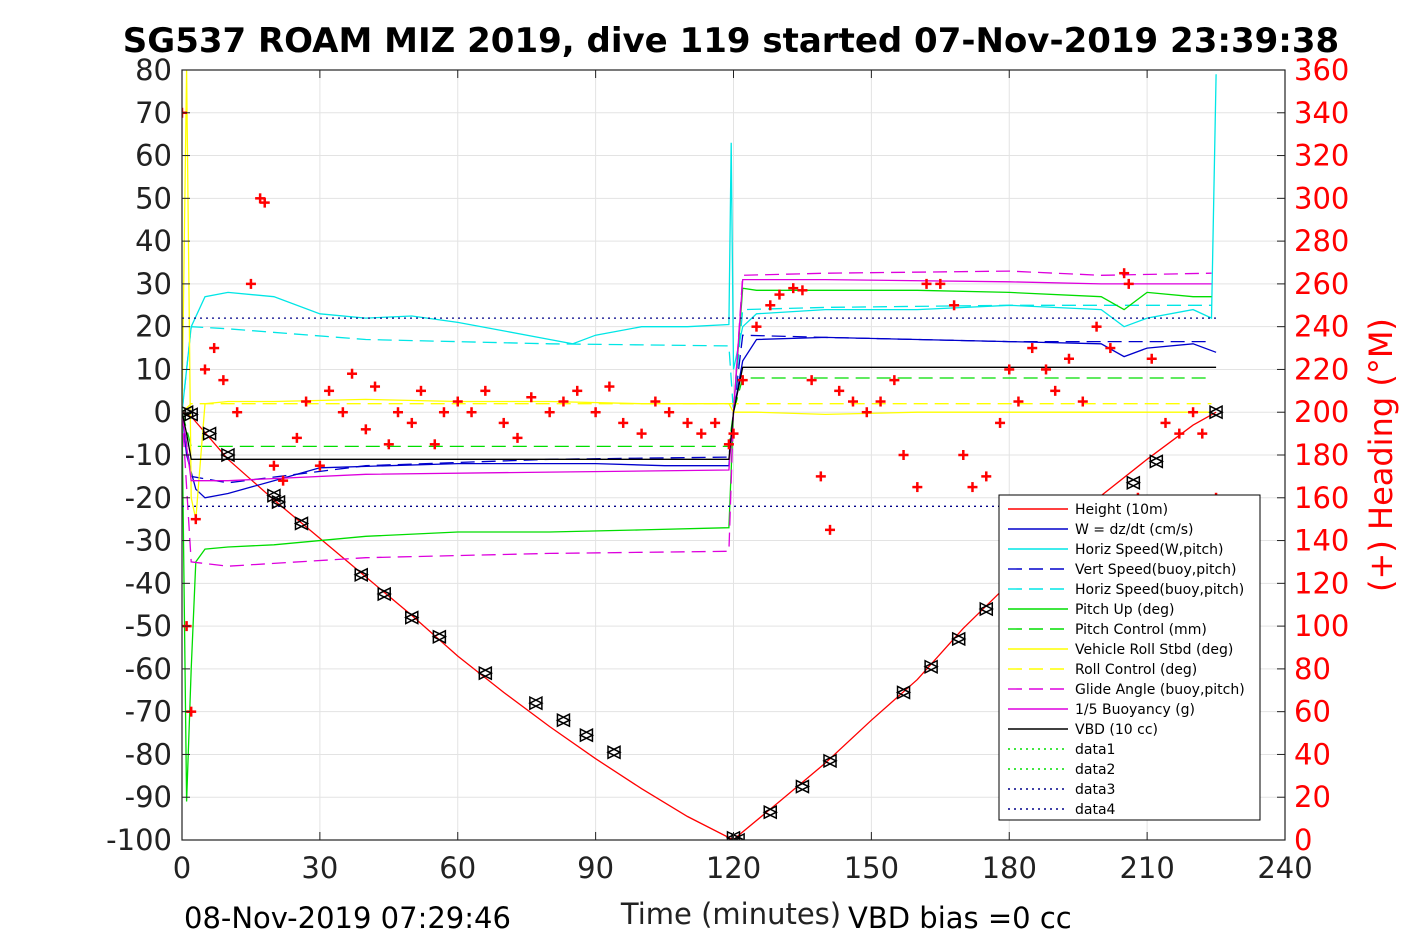  Describe the element at coordinates (1095, 810) in the screenshot. I see `legend-label-16: data4` at that location.